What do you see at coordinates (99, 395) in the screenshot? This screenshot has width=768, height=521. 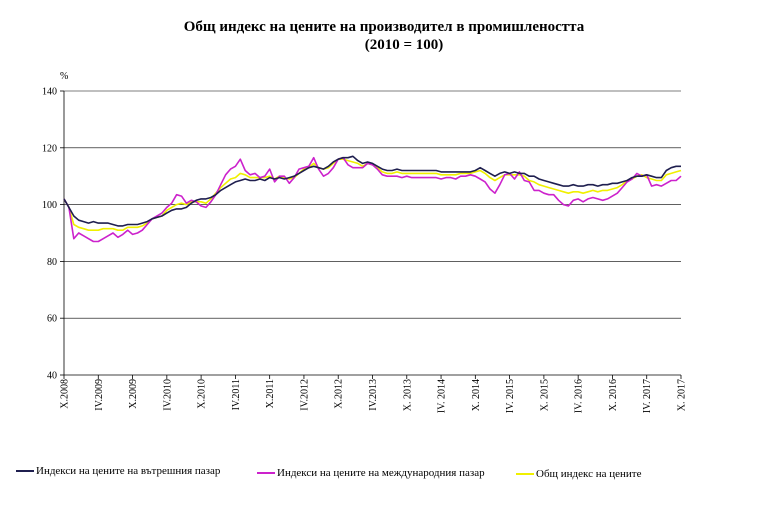 I see `x-tick-label: IV.2009` at bounding box center [99, 395].